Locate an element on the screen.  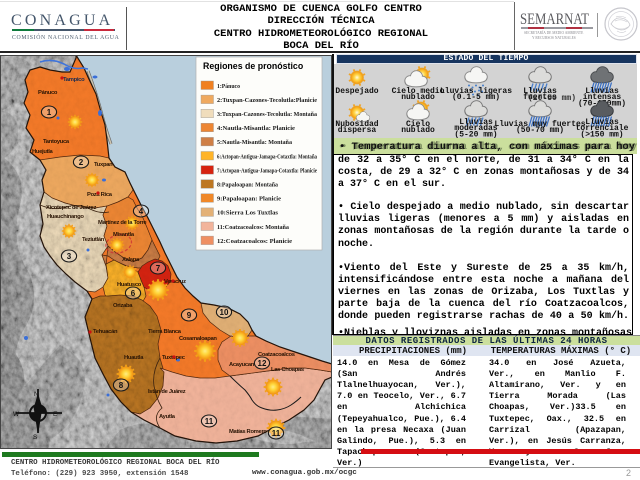
svg-text: Orizaba is located at coordinates (123, 306).